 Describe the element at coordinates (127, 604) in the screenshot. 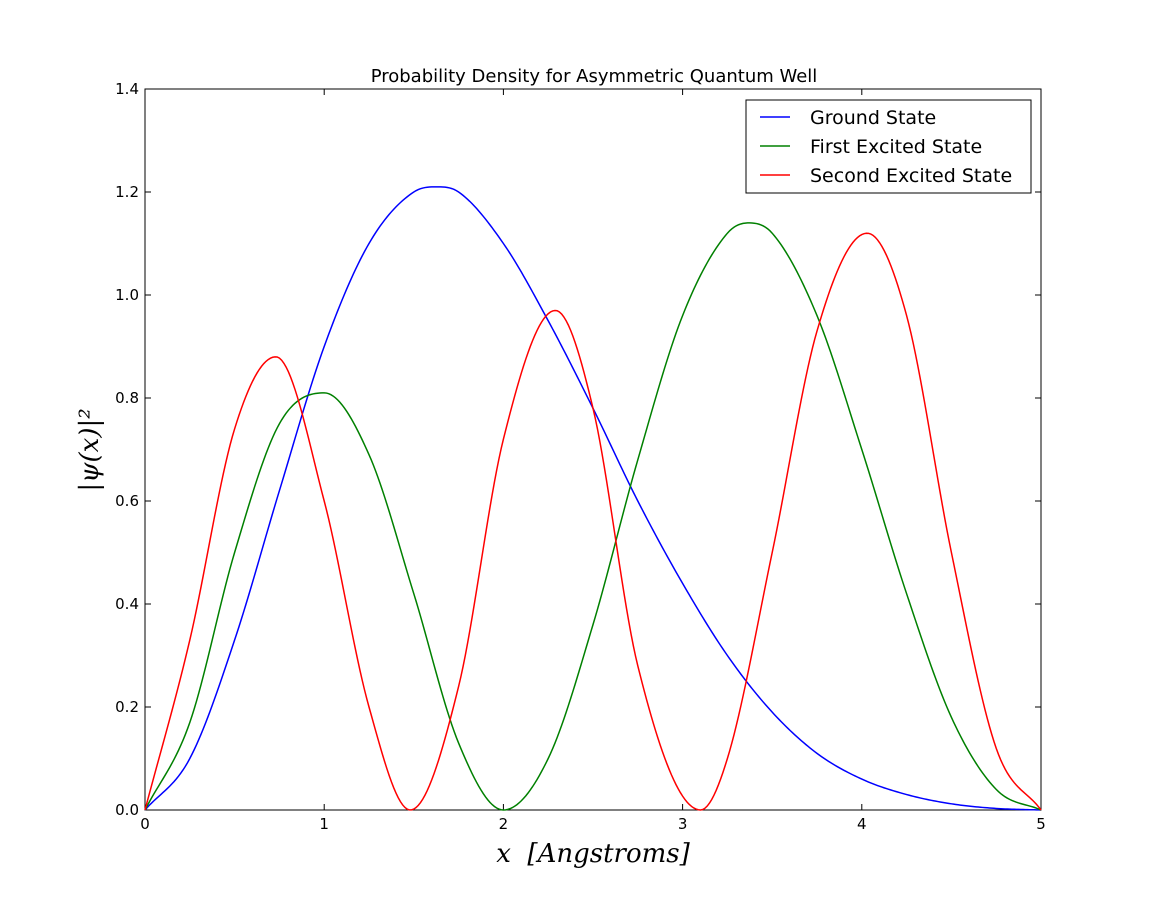

I see `y-tick-label: 0.4` at that location.